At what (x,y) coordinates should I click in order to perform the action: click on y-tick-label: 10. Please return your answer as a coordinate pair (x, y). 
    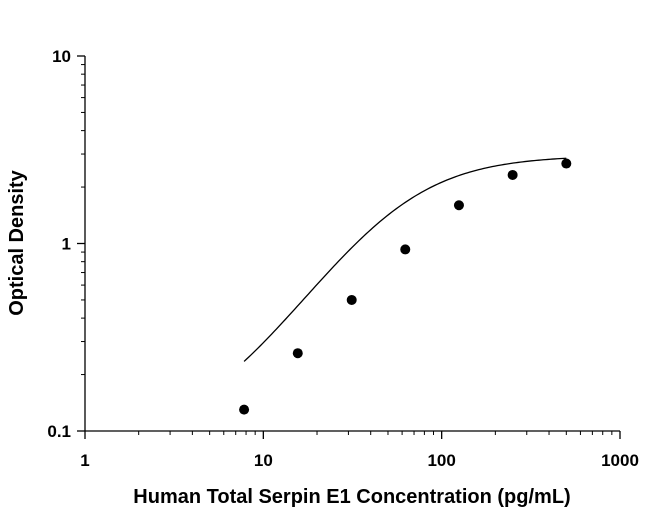
    Looking at the image, I should click on (61, 56).